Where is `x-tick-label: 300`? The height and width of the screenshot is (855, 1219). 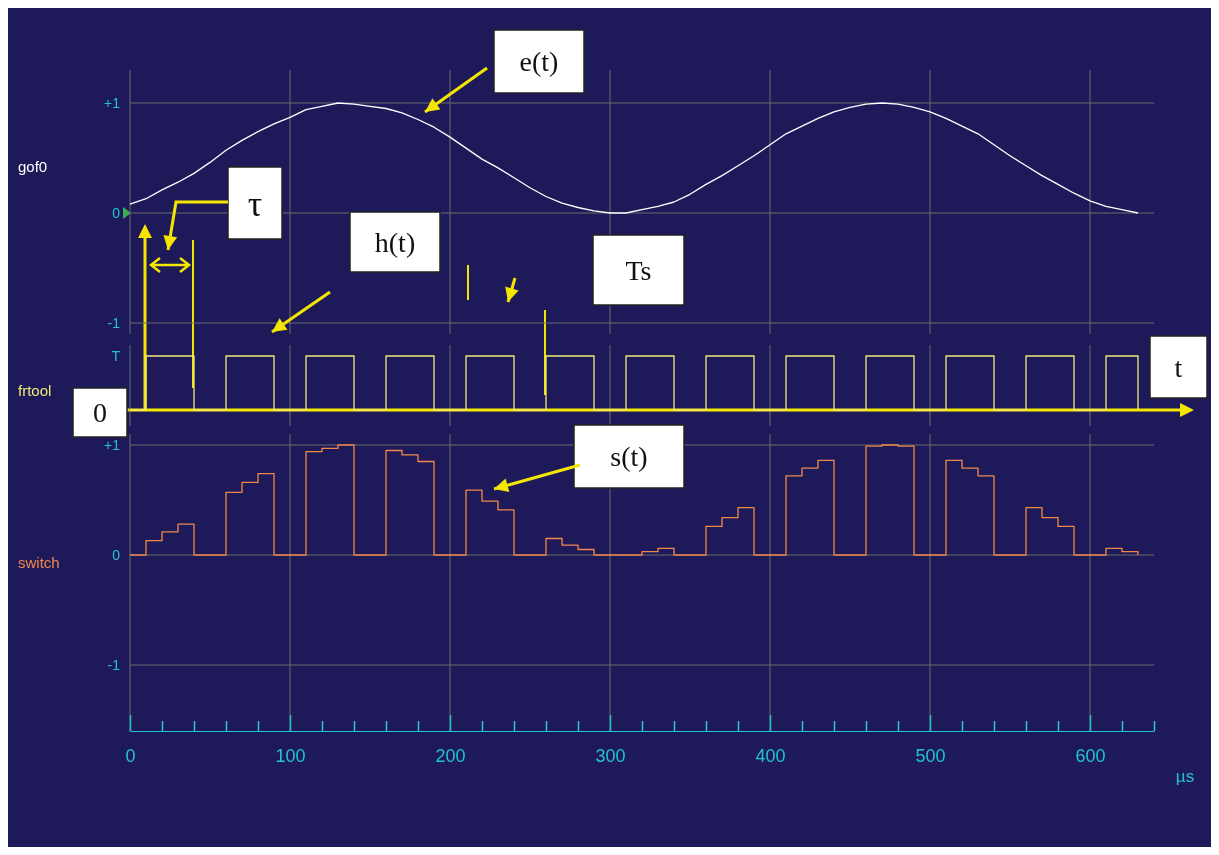
x-tick-label: 300 is located at coordinates (610, 755).